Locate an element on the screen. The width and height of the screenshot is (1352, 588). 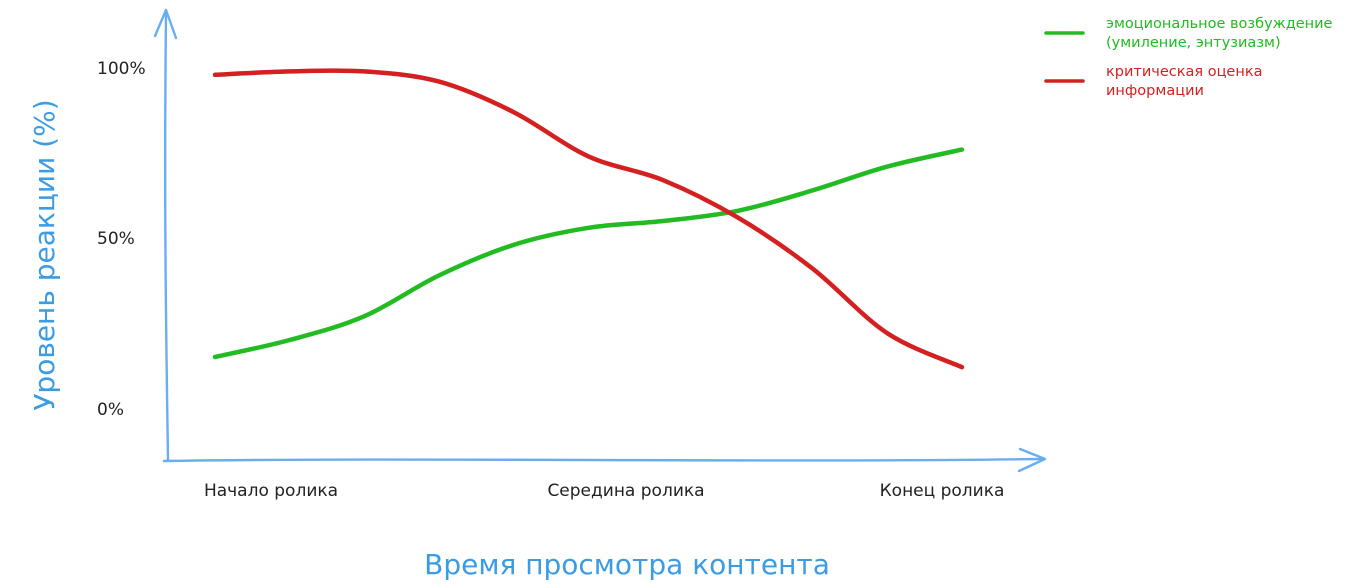
legend-label-emotional-arousal-line1: эмоциональное возбуждение is located at coordinates (1219, 24).